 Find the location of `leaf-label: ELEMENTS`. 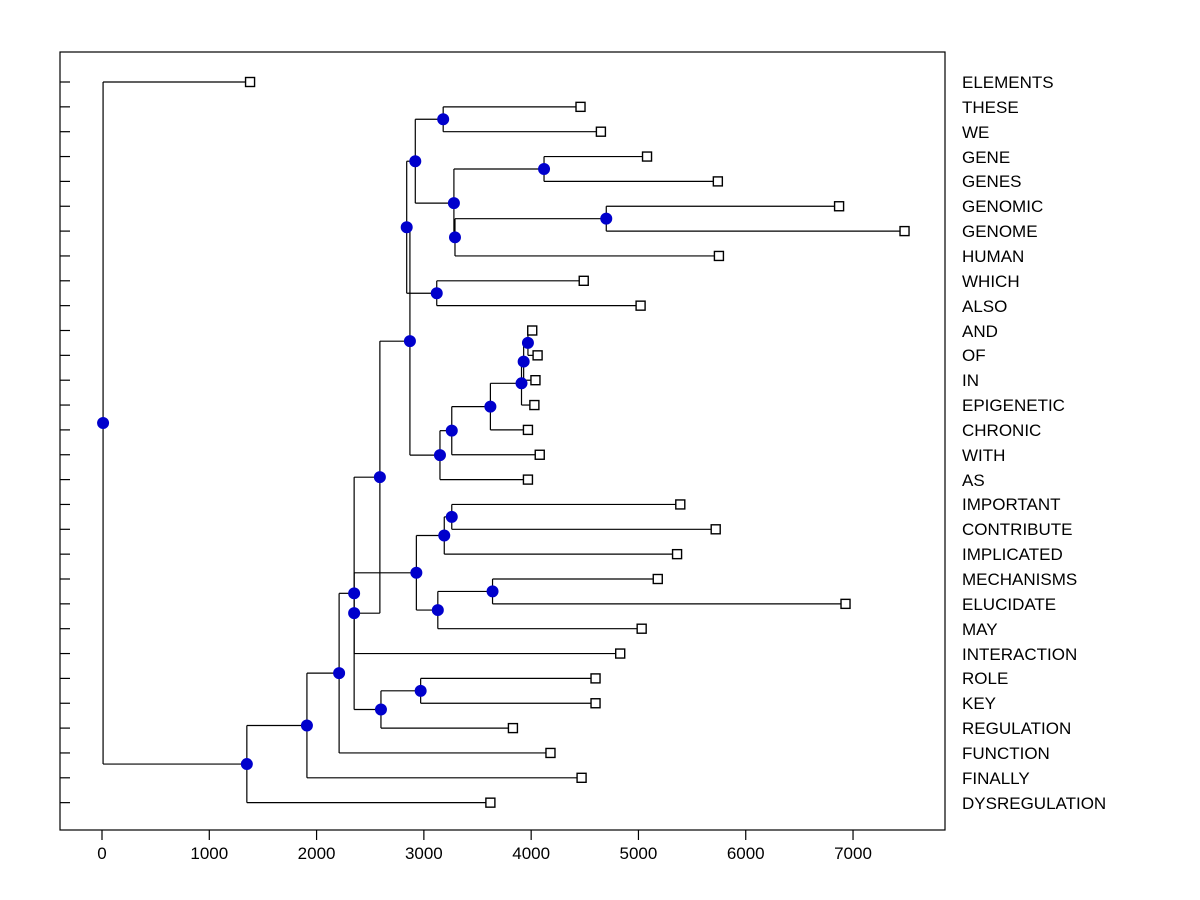

leaf-label: ELEMENTS is located at coordinates (1008, 82).